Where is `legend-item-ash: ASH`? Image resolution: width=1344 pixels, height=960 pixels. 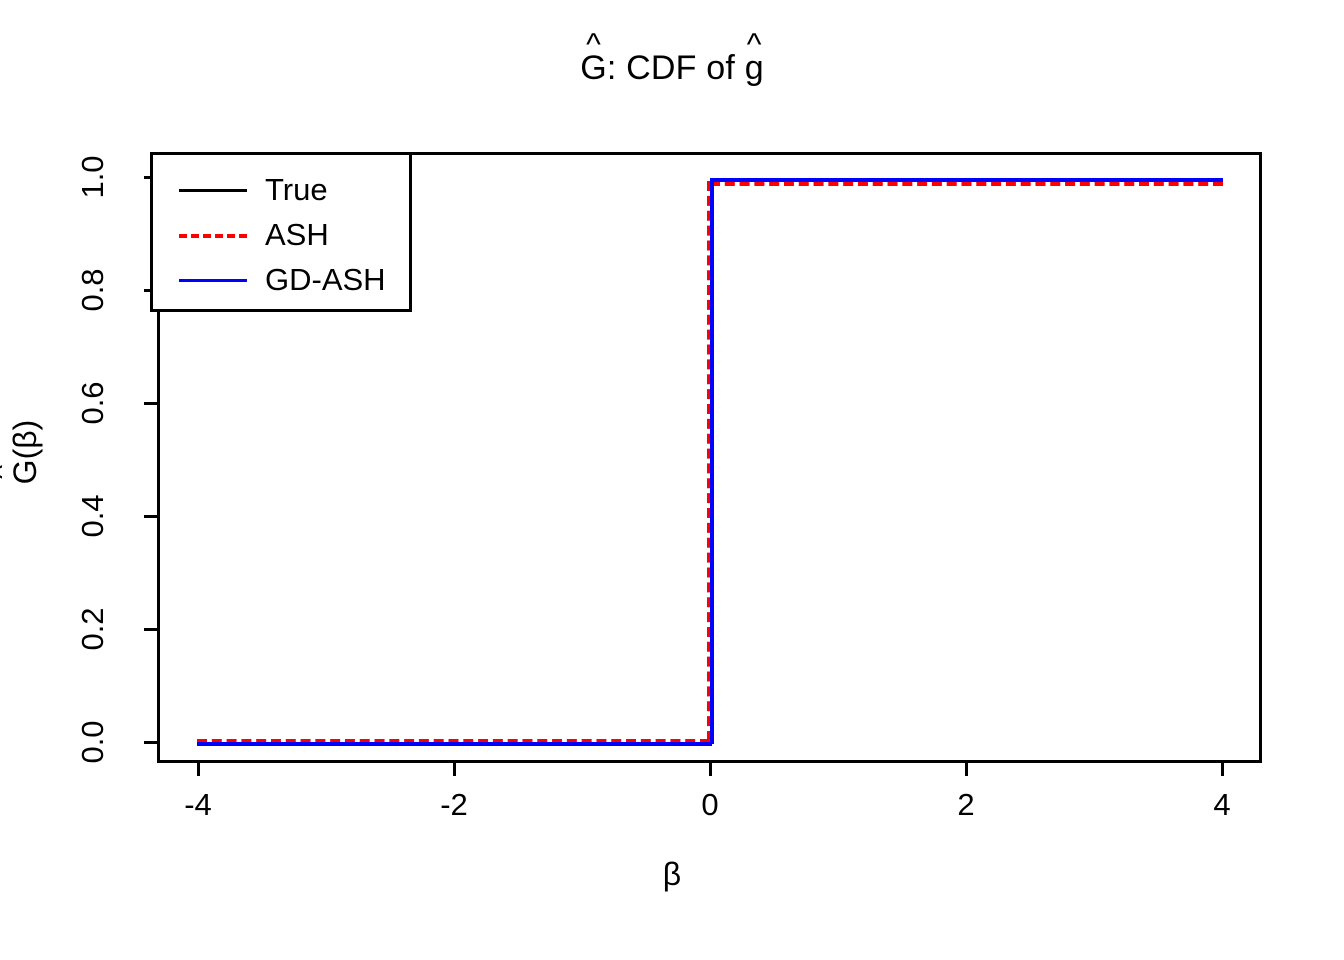
legend-item-ash: ASH is located at coordinates (284, 235).